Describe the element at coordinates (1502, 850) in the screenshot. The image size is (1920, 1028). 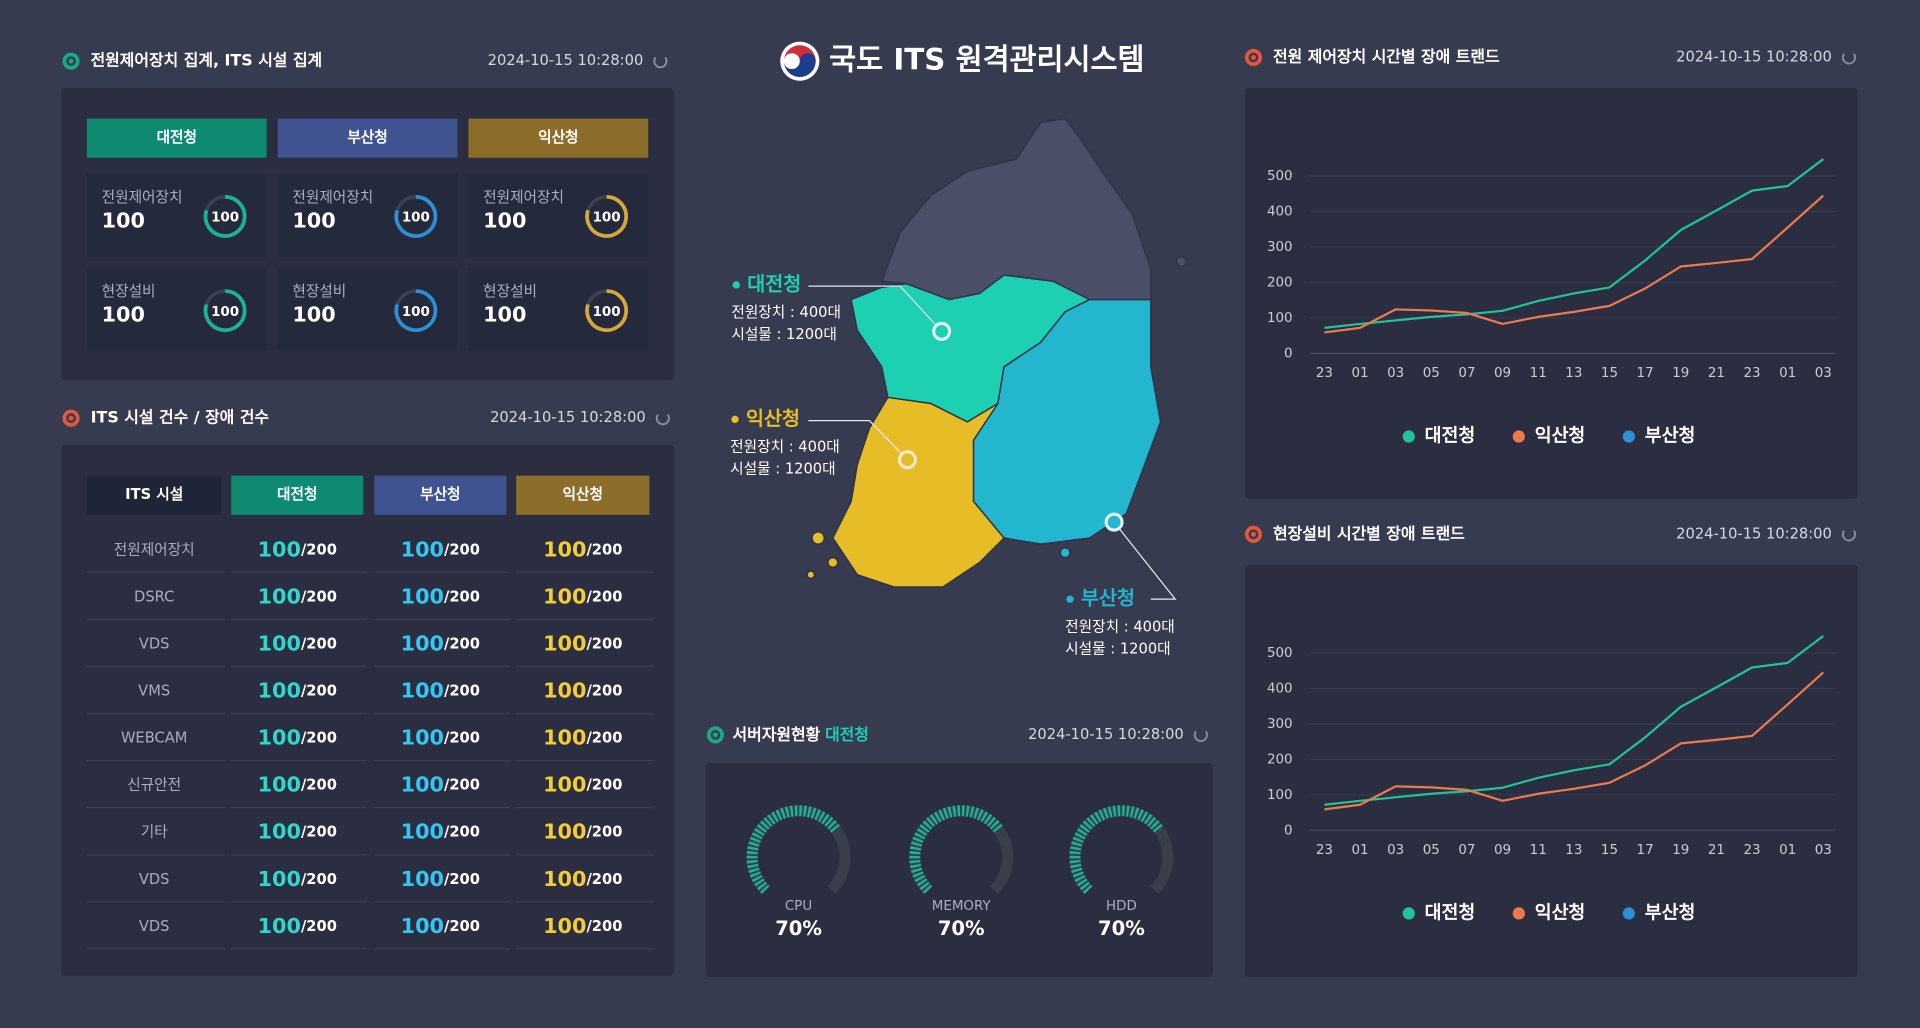
I see `x-tick-label: 09` at that location.